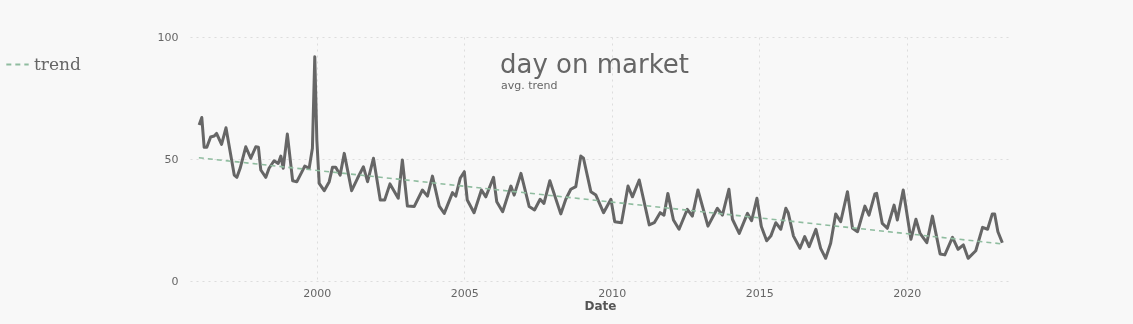 This screenshot has width=1133, height=324. What do you see at coordinates (464, 293) in the screenshot?
I see `x-tick-label: 2005` at bounding box center [464, 293].